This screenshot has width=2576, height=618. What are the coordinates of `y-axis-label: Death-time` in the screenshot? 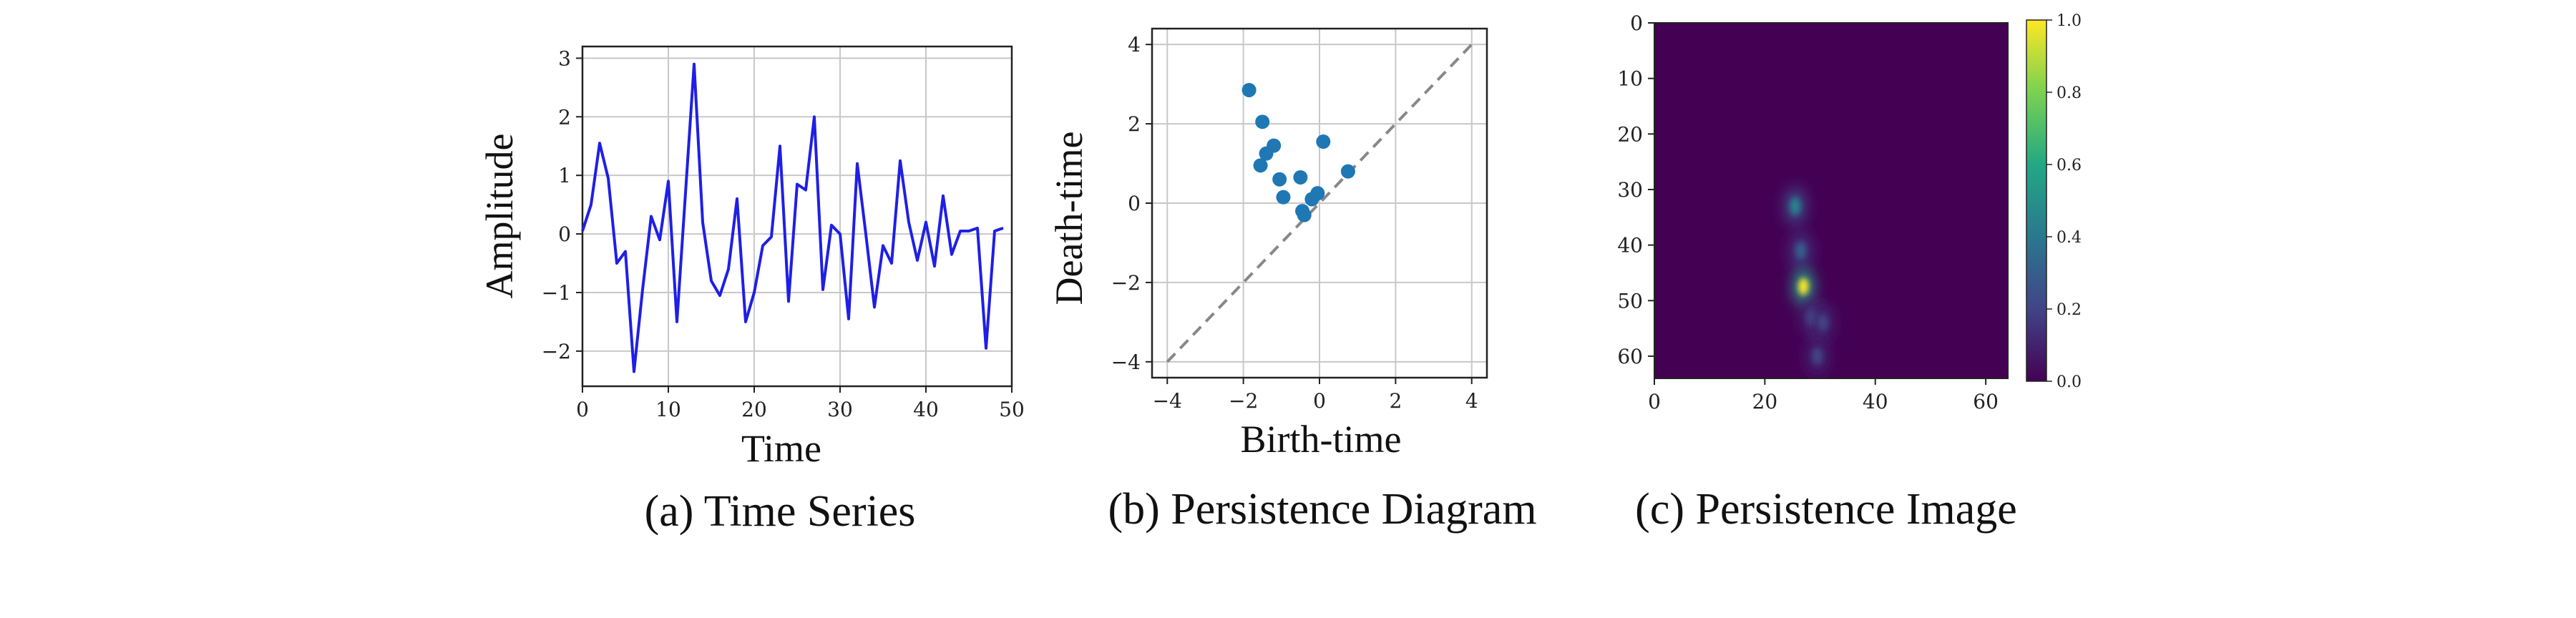 It's located at (1069, 219).